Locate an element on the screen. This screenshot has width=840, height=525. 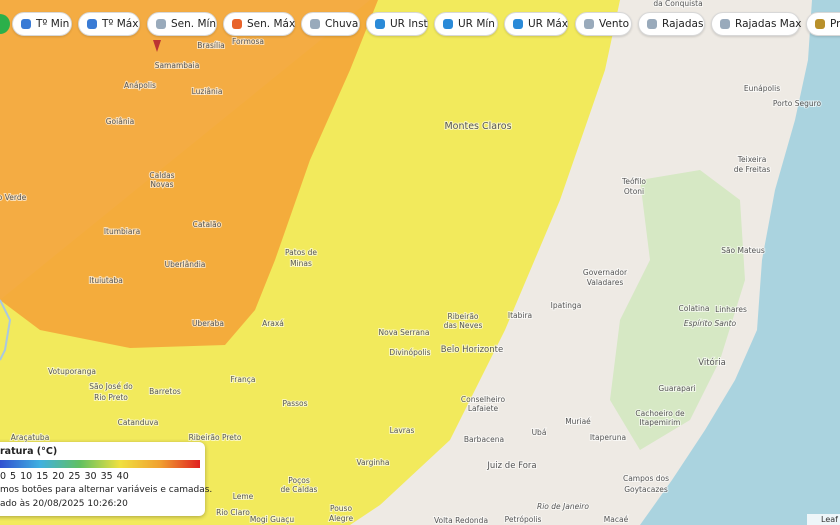
place-label: Barbacena is located at coordinates (484, 439).